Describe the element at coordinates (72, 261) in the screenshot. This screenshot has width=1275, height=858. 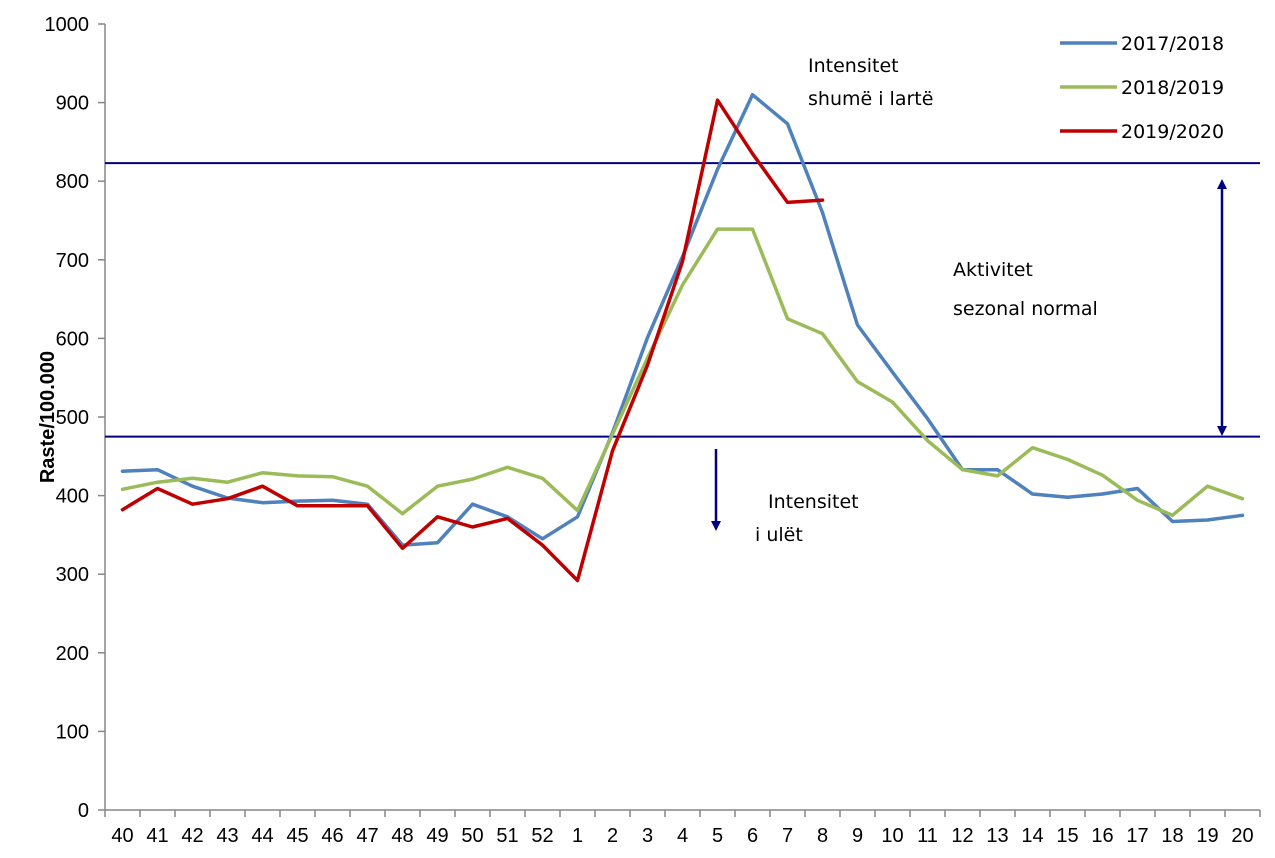
I see `y-tick-label: 700` at that location.